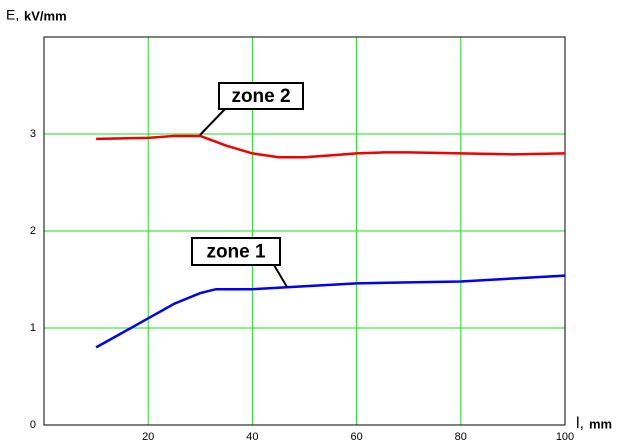 This screenshot has height=446, width=623. What do you see at coordinates (565, 437) in the screenshot?
I see `x-tick-label: 100` at bounding box center [565, 437].